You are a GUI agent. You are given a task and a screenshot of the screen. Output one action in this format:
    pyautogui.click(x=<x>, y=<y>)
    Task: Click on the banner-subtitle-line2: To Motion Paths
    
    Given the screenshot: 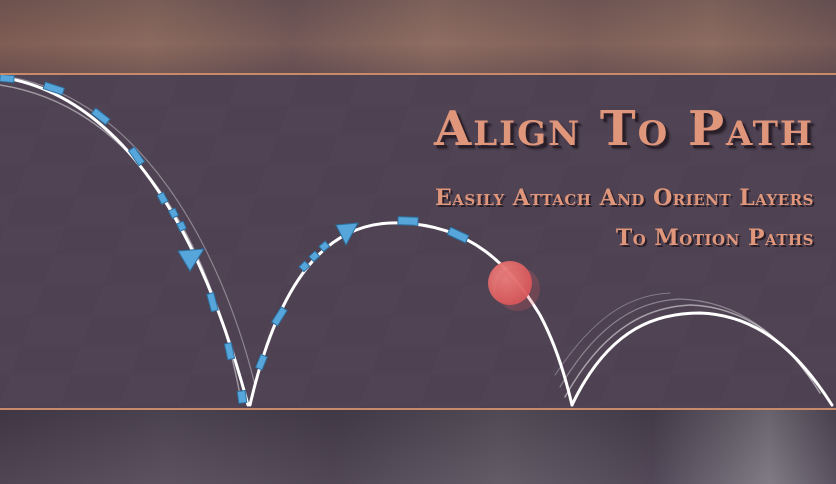 What is the action you would take?
    pyautogui.click(x=714, y=238)
    